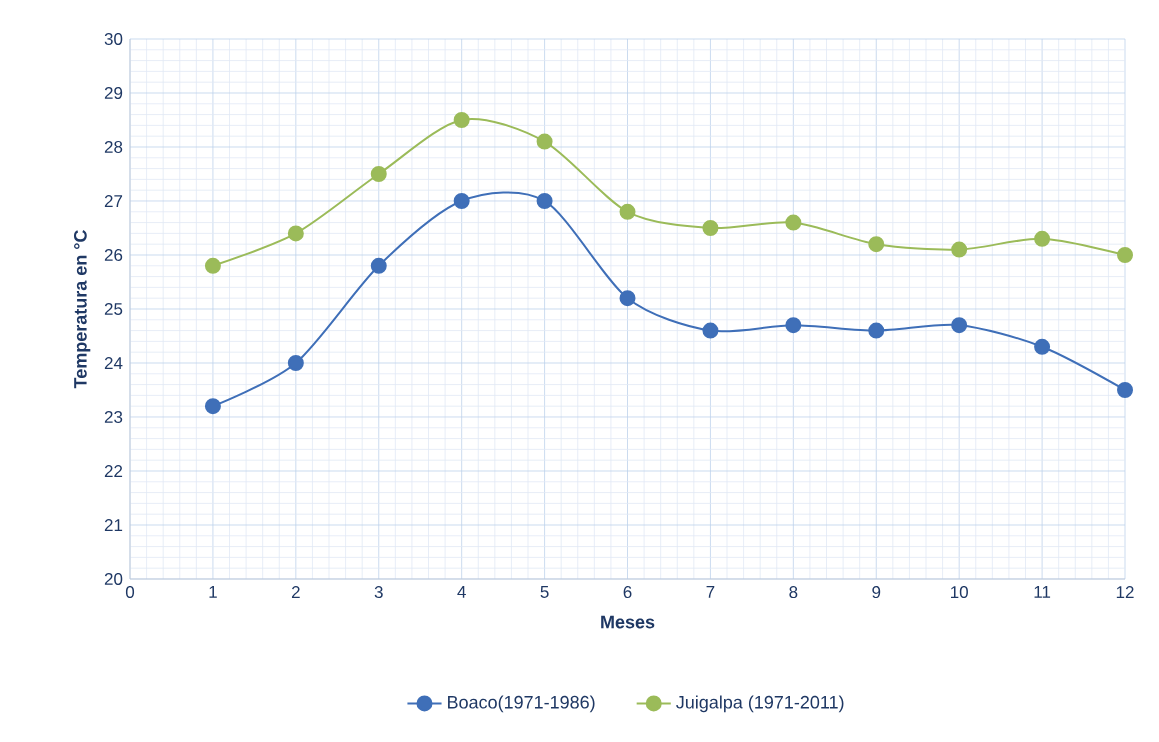 This screenshot has width=1159, height=742. Describe the element at coordinates (113, 38) in the screenshot. I see `y-tick-label: 30` at that location.